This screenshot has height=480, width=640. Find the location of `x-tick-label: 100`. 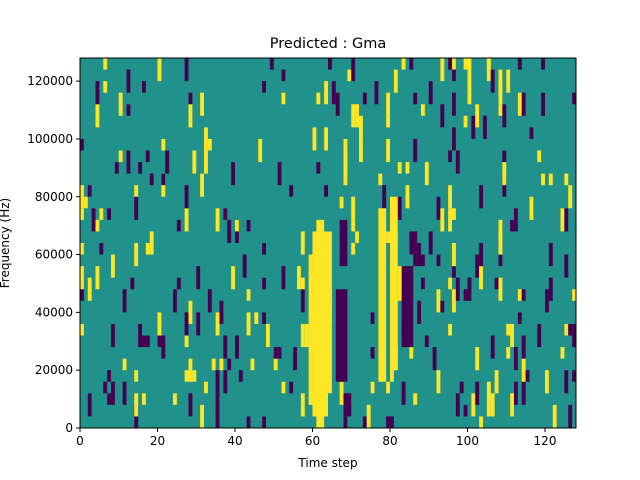

x-tick-label: 100 is located at coordinates (467, 441).